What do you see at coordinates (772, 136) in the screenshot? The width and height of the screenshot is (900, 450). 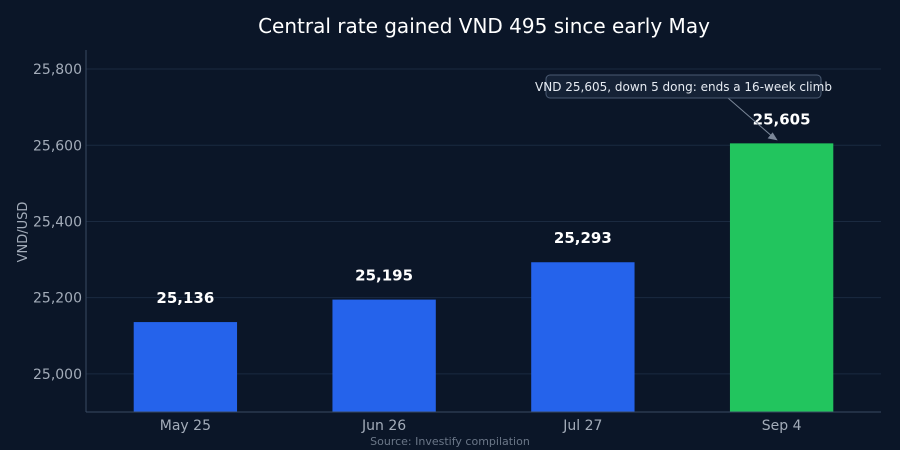 I see `annotation-arrowhead` at bounding box center [772, 136].